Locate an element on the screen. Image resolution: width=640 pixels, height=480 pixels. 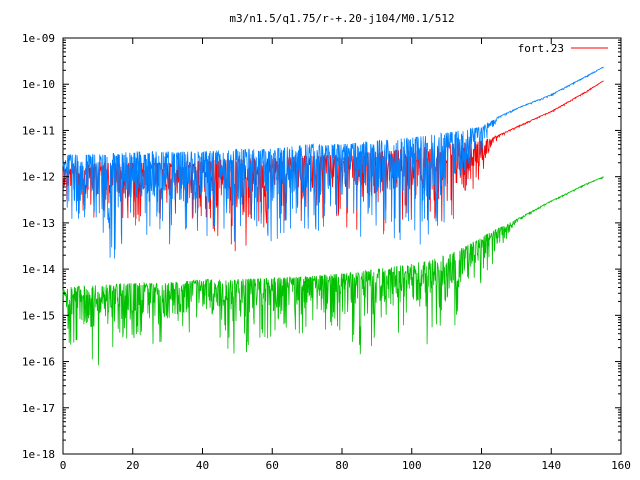
legend-label: fort.23 is located at coordinates (541, 48).